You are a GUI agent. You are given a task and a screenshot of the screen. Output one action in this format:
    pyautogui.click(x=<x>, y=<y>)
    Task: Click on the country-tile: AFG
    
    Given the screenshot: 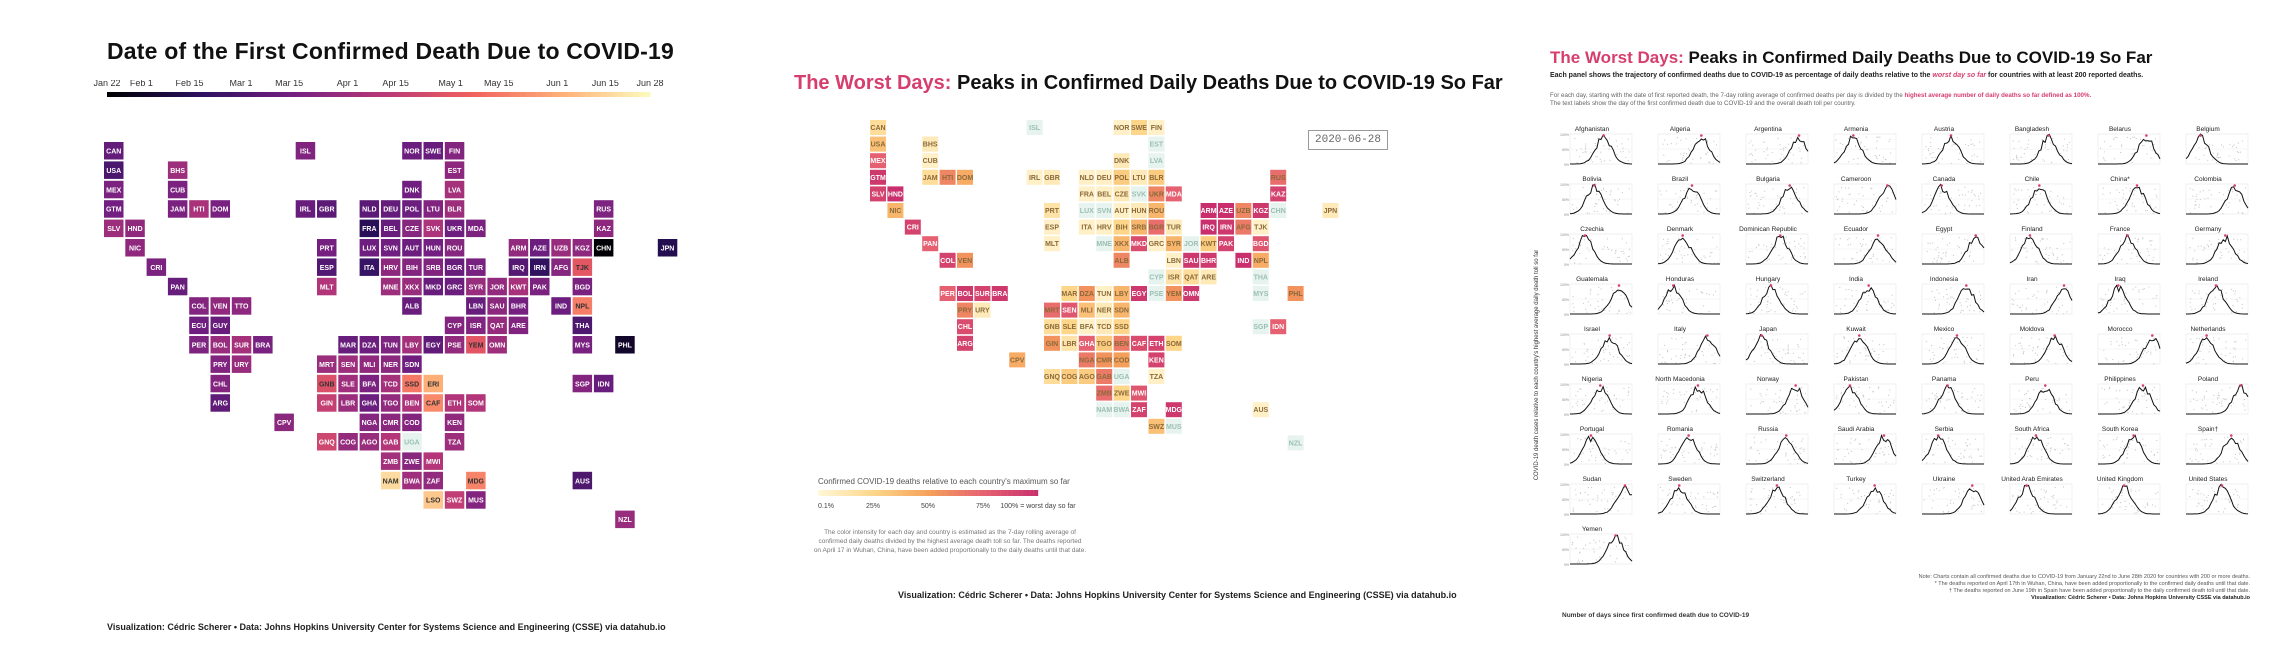 What is the action you would take?
    pyautogui.click(x=1243, y=227)
    